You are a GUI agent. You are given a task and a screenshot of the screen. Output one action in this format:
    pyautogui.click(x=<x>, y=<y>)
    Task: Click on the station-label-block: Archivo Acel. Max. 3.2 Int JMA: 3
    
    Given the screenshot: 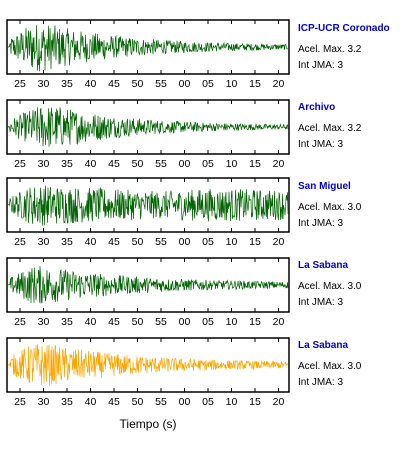 What is the action you would take?
    pyautogui.click(x=353, y=126)
    